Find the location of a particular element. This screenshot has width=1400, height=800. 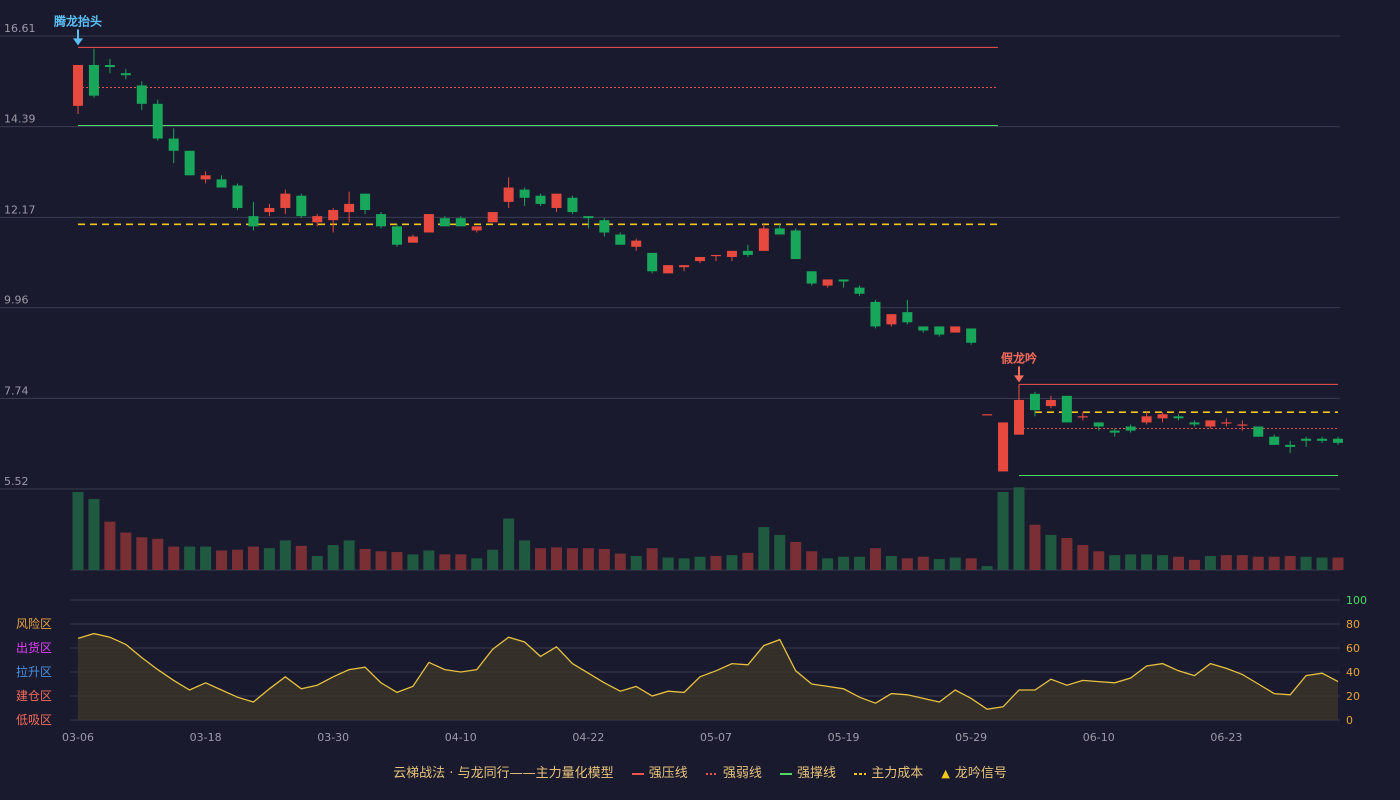

x-tick-label: 05-19 is located at coordinates (844, 737).